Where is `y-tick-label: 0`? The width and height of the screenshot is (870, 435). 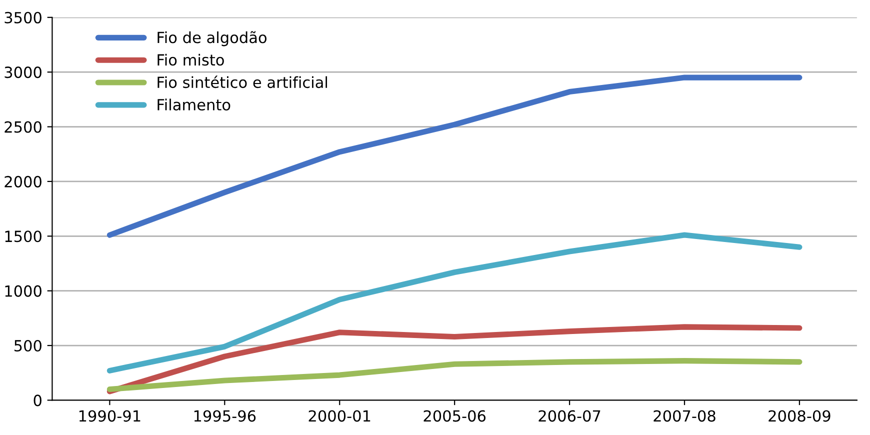 y-tick-label: 0 is located at coordinates (38, 400).